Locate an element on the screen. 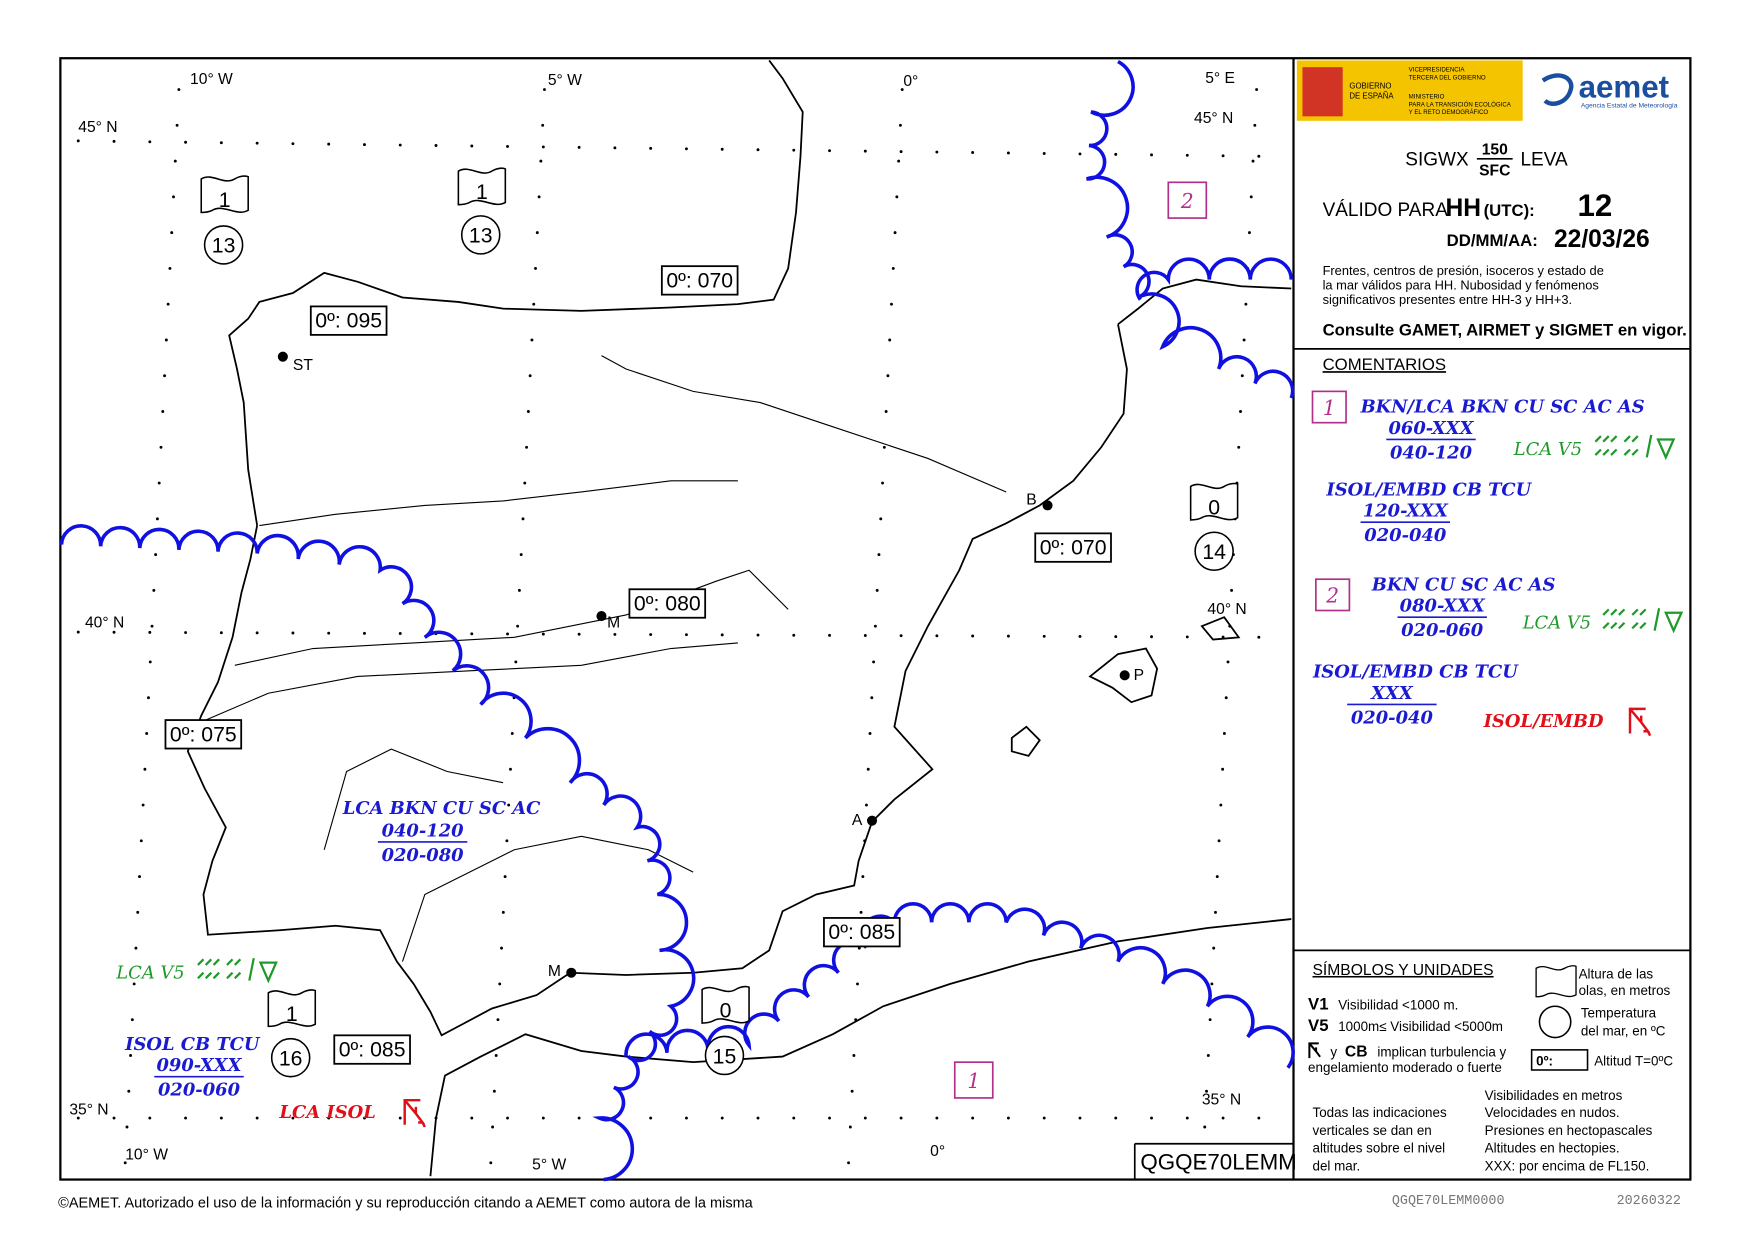 Image resolution: width=1753 pixels, height=1240 pixels. cb-label: ISOL/EMBD CB TCU is located at coordinates (1415, 672).